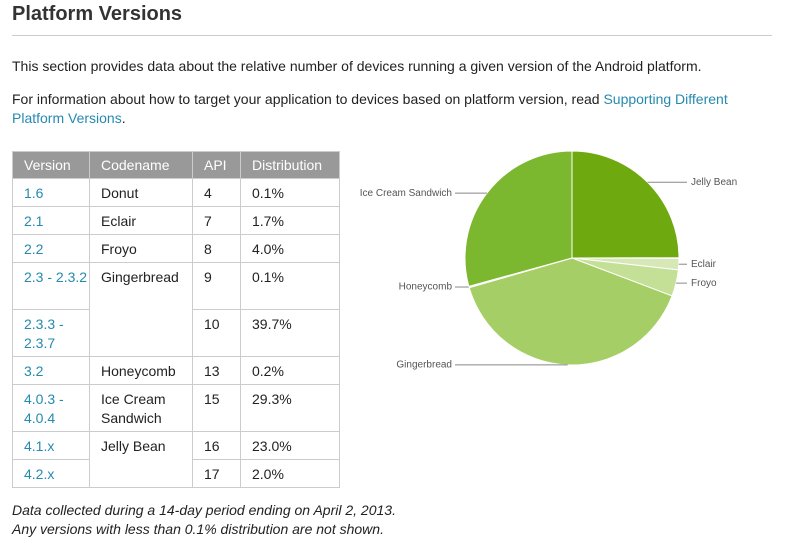 Image resolution: width=785 pixels, height=552 pixels. I want to click on version-cell: 2.3.3 - 2.3.7, so click(51, 333).